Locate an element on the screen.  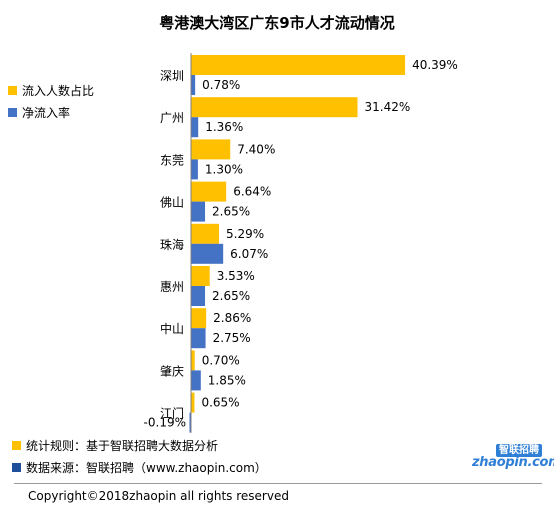
note-source: 数据来源：智联招聘（www.zhaopin.com） is located at coordinates (139, 467).